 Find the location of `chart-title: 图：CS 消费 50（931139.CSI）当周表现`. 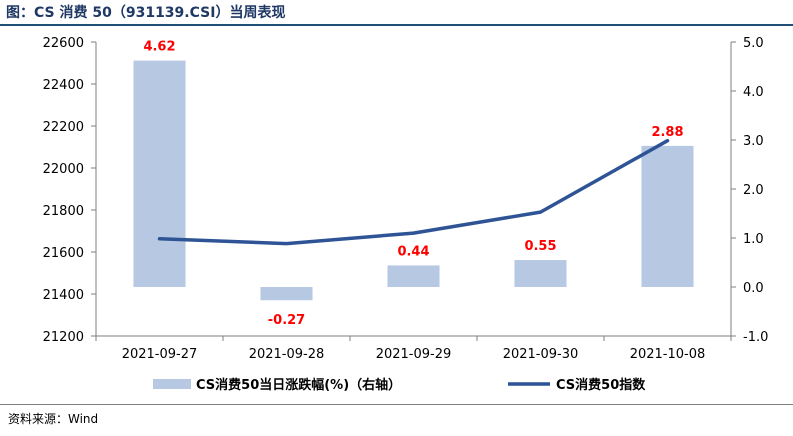

chart-title: 图：CS 消费 50（931139.CSI）当周表现 is located at coordinates (146, 13).